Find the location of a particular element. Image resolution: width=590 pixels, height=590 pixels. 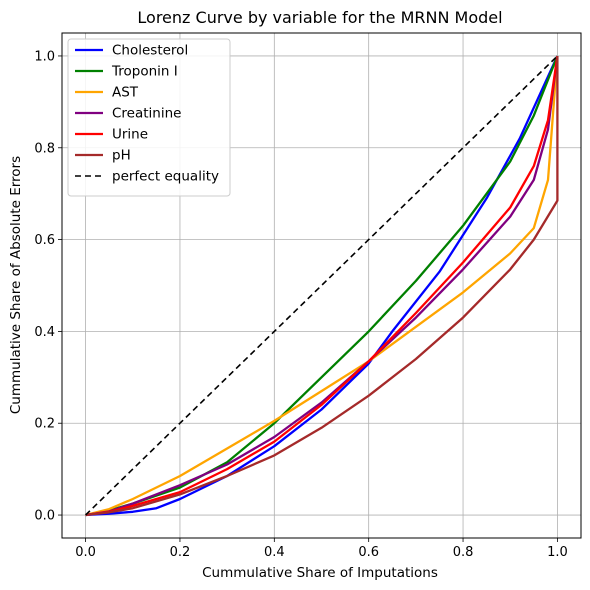

legend-label: perfect equality is located at coordinates (165, 177).